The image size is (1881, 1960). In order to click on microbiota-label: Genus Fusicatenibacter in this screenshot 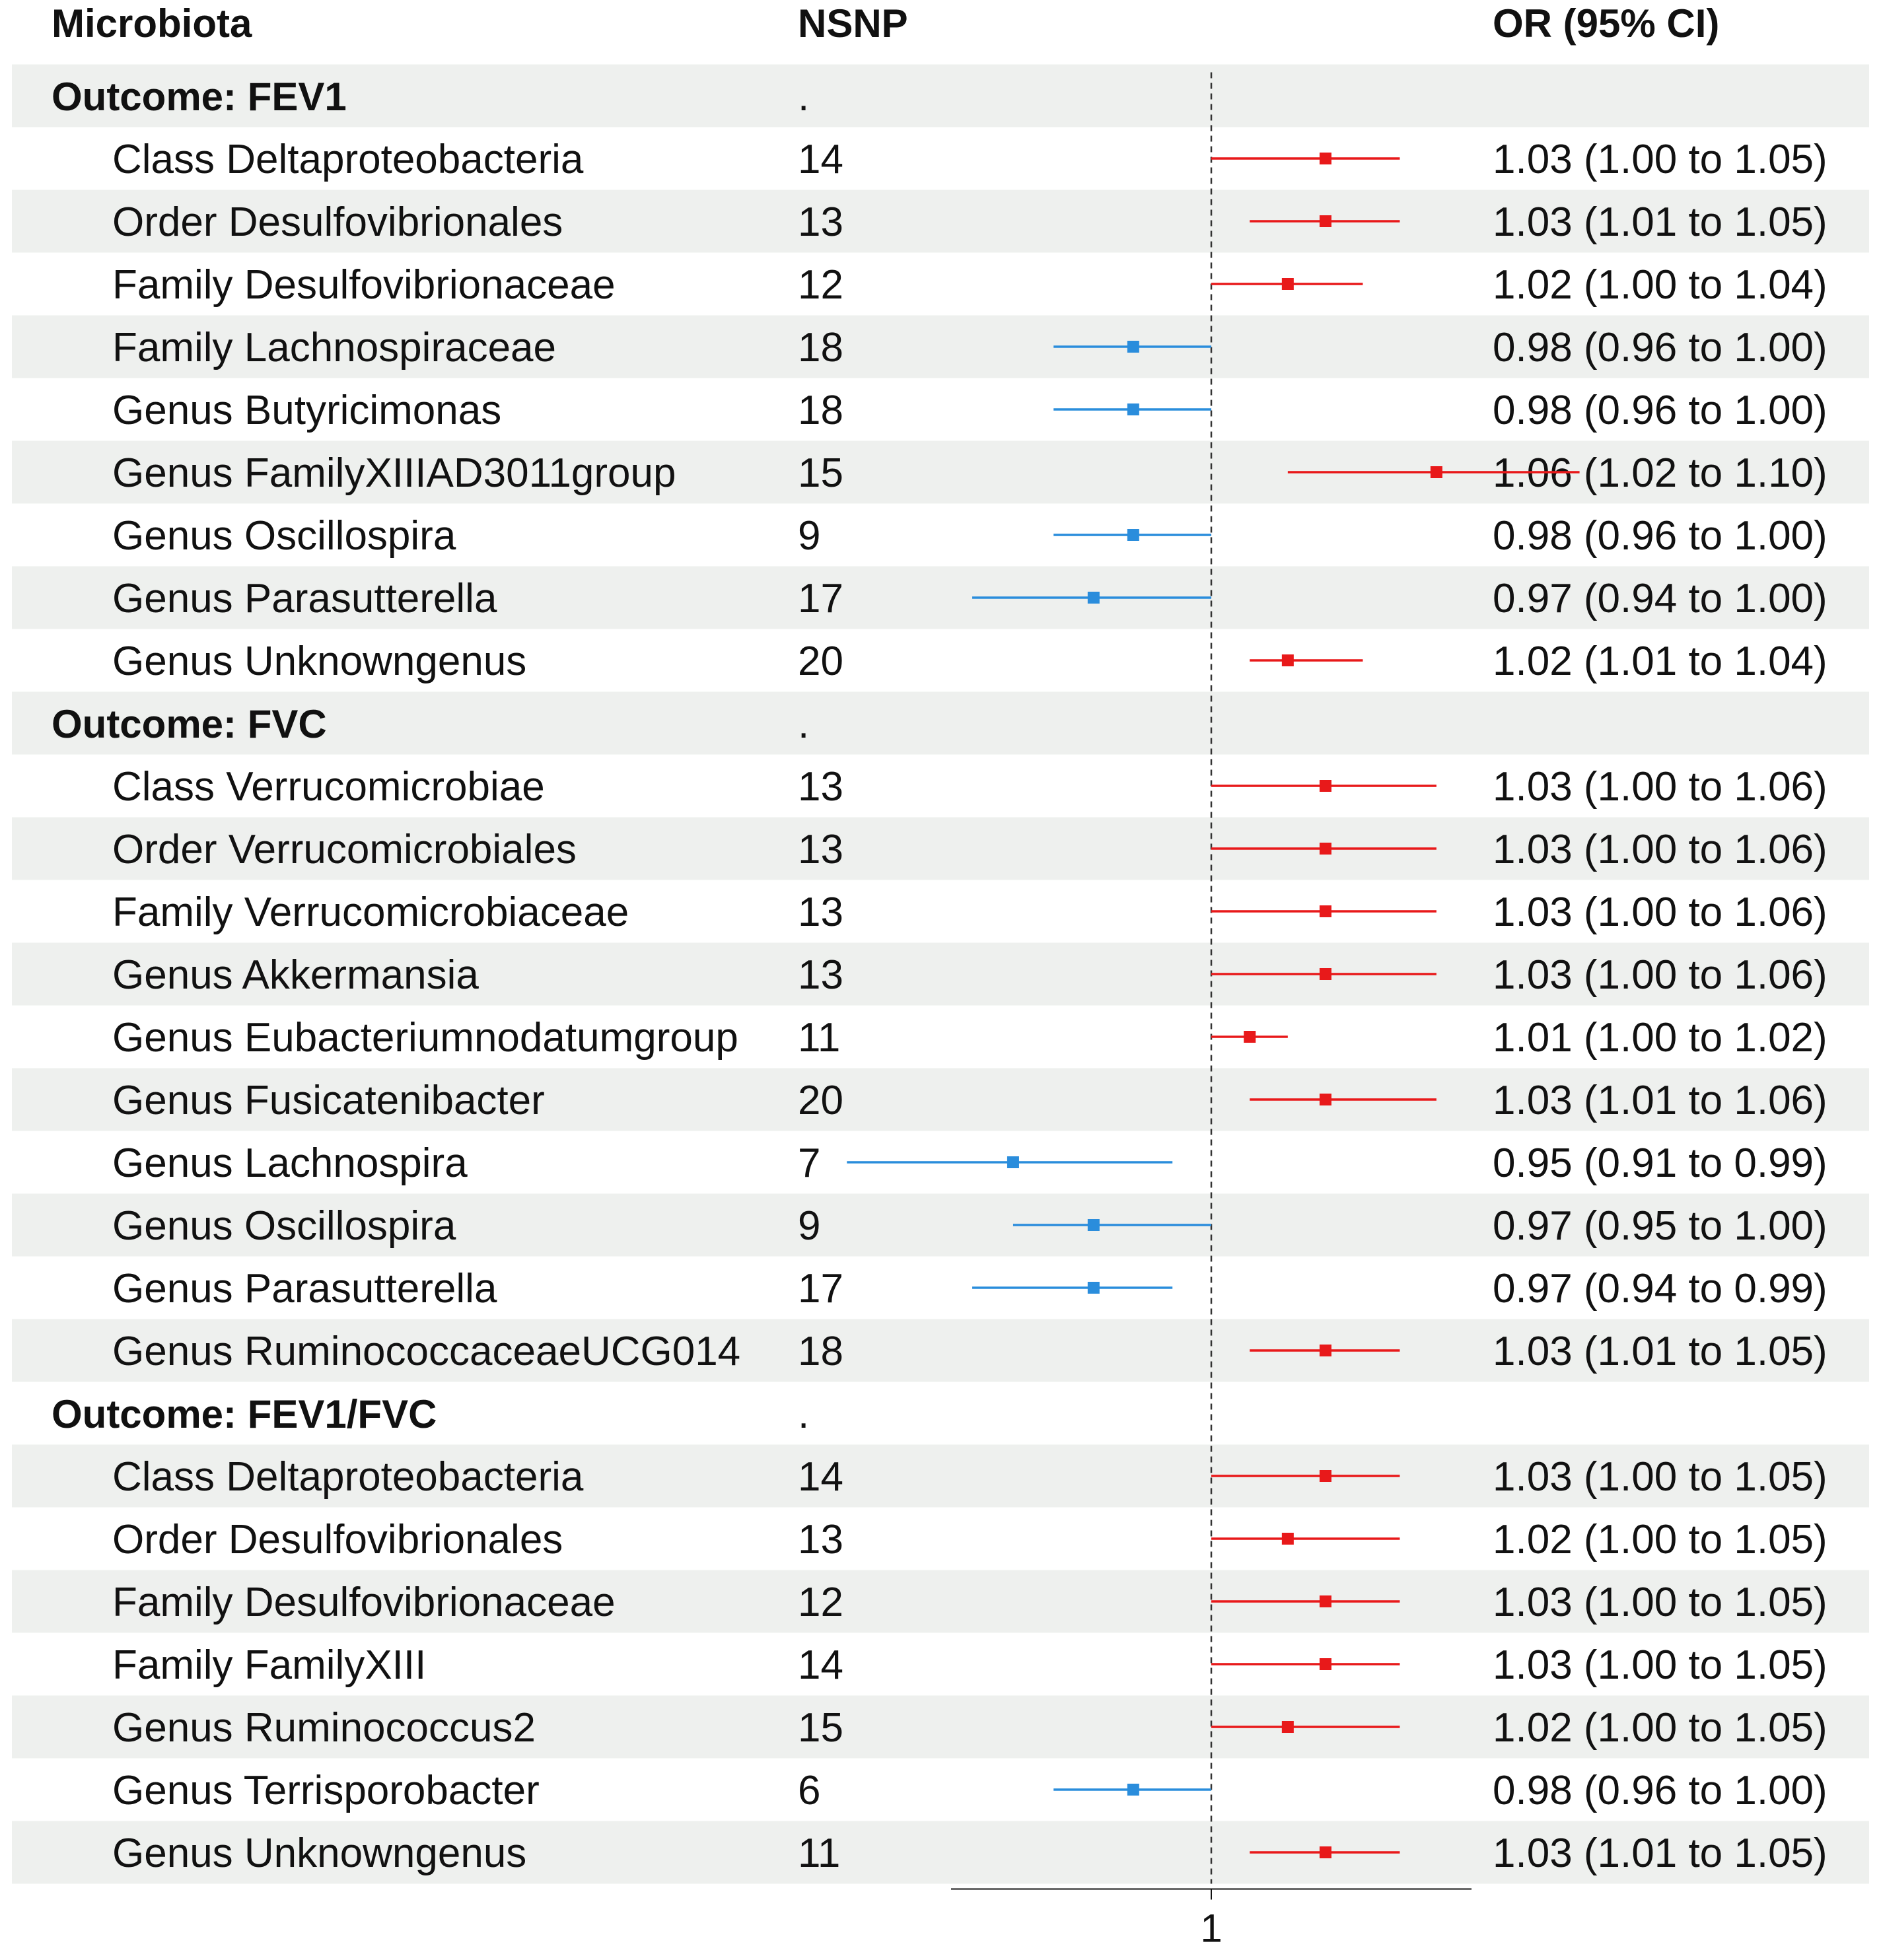, I will do `click(328, 1100)`.